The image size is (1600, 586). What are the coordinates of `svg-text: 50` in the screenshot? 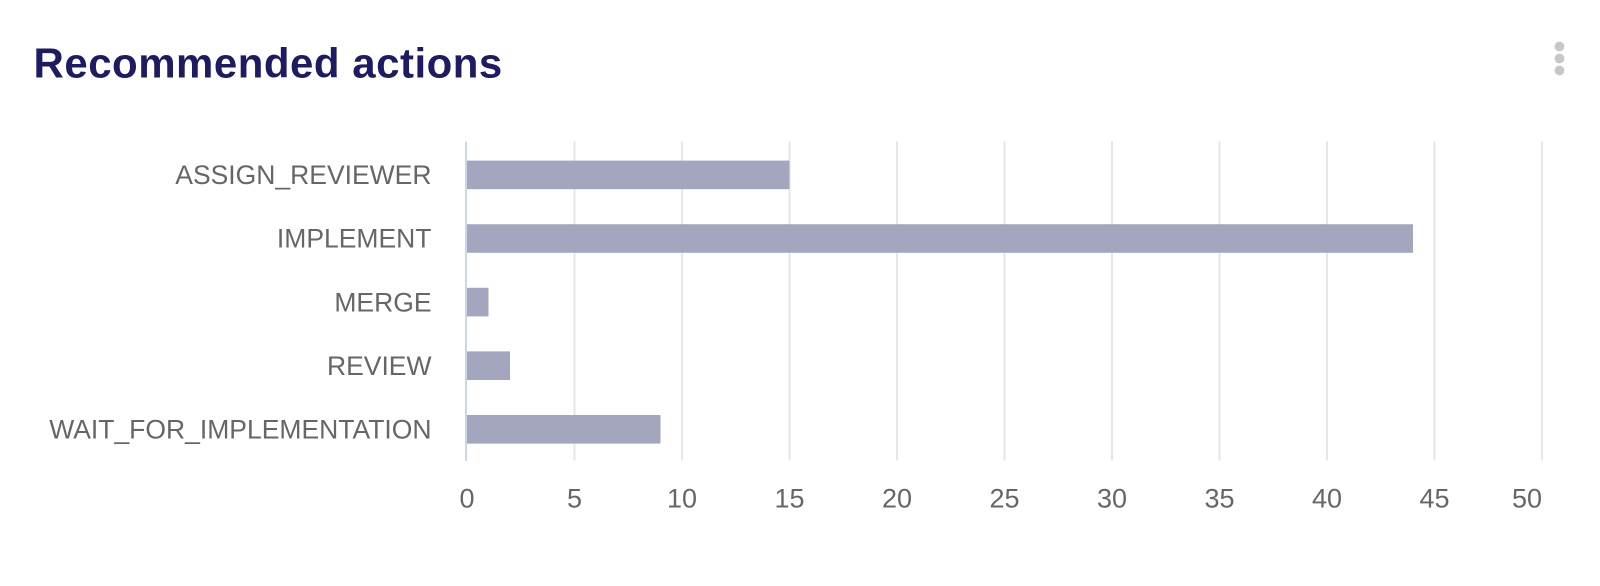 It's located at (1527, 499).